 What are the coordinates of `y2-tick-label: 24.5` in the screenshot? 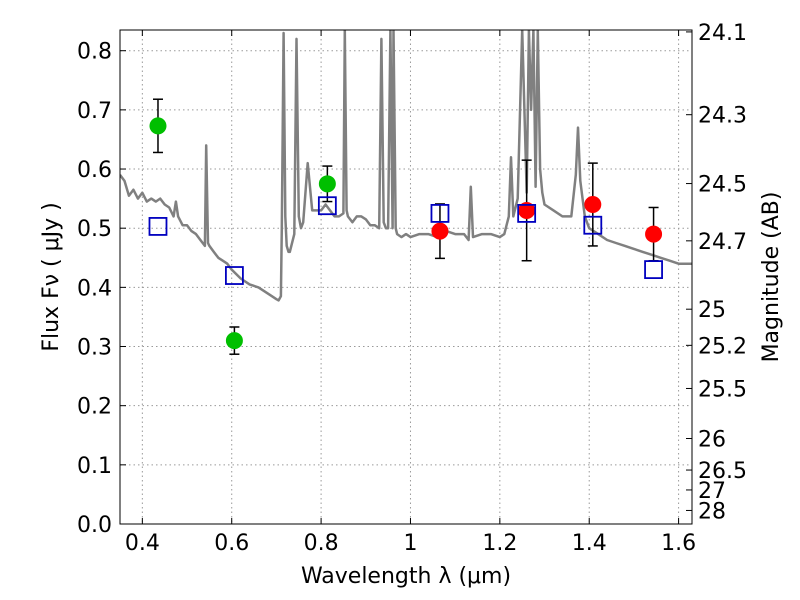 It's located at (722, 185).